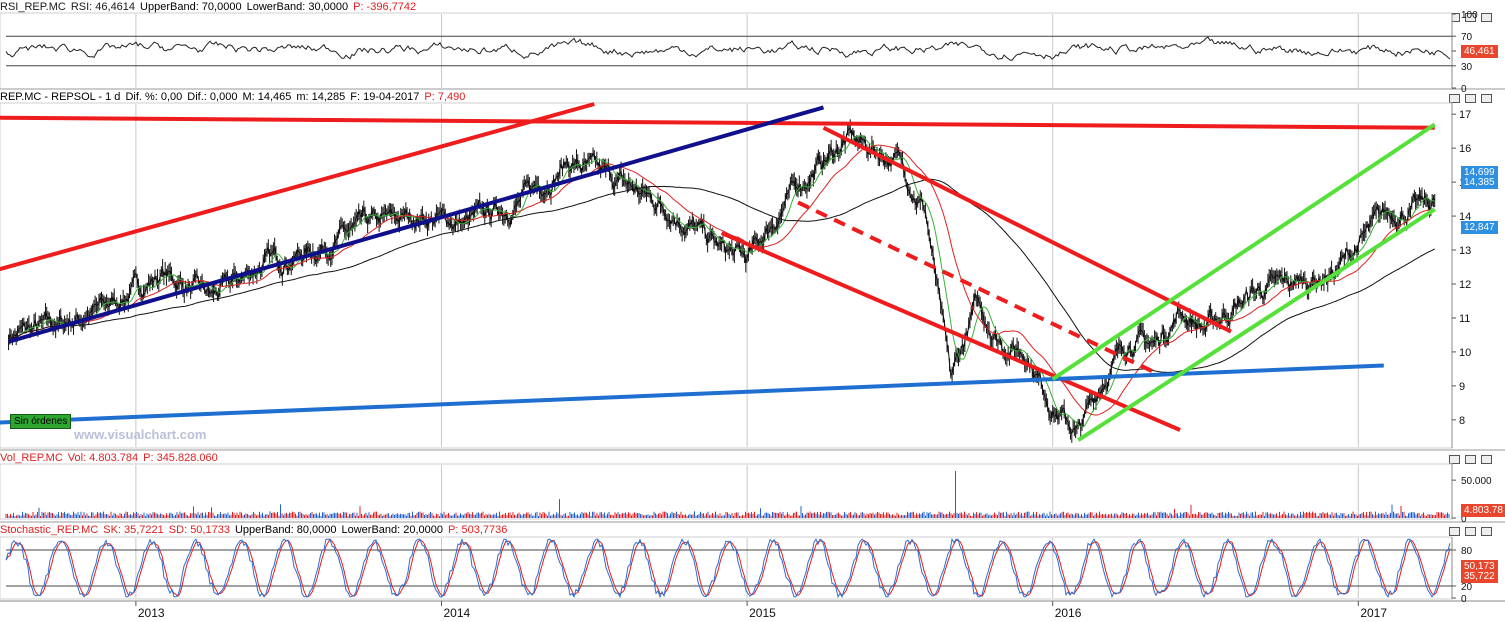  Describe the element at coordinates (1465, 149) in the screenshot. I see `y-tick-label: 16` at that location.